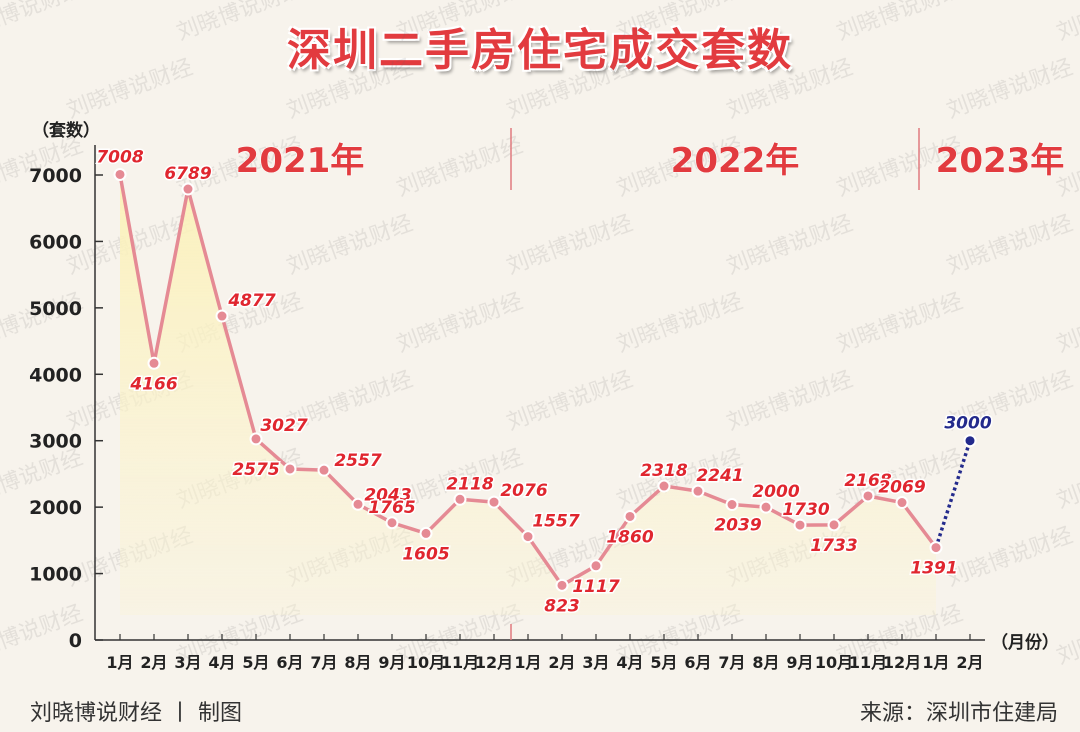 The height and width of the screenshot is (732, 1080). I want to click on year-label: 2021年, so click(300, 161).